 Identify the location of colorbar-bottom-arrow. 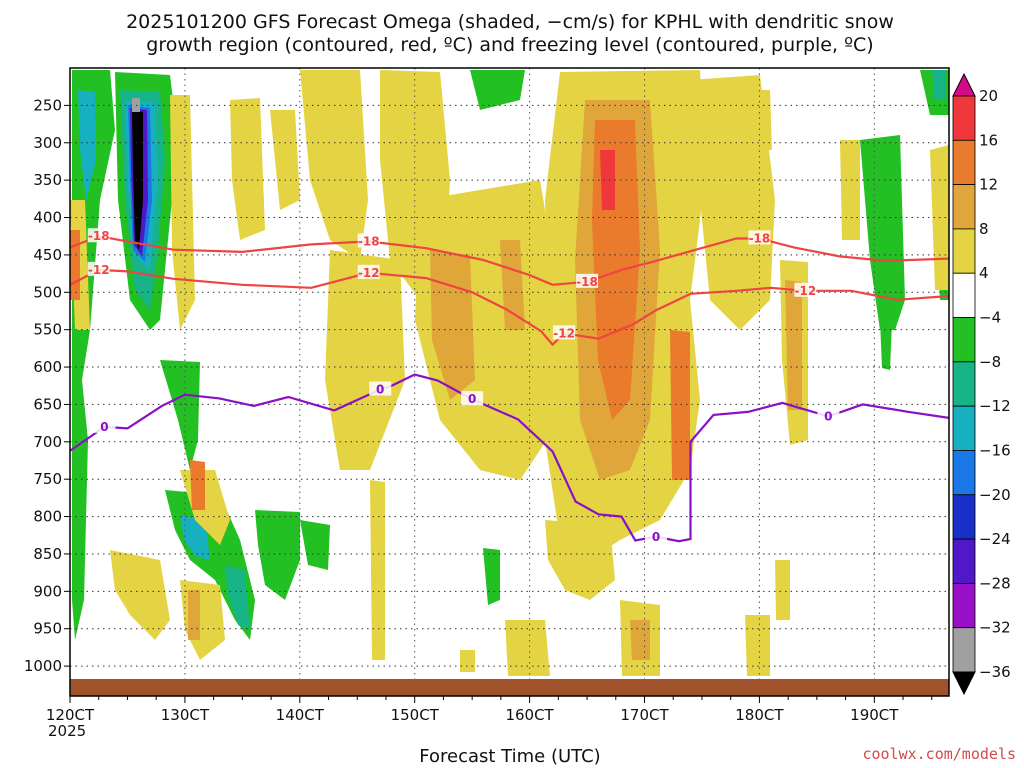
(964, 683).